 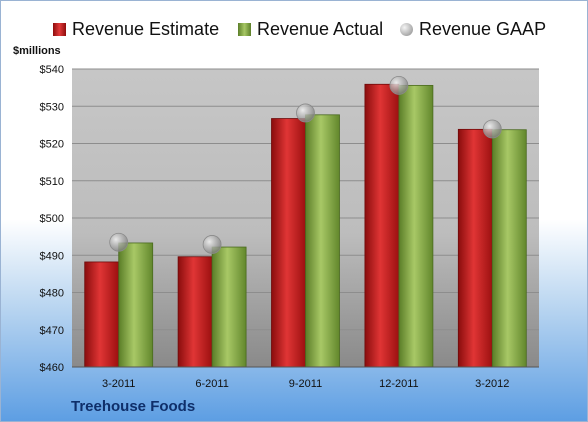 What do you see at coordinates (52, 294) in the screenshot?
I see `y-tick-label: $480` at bounding box center [52, 294].